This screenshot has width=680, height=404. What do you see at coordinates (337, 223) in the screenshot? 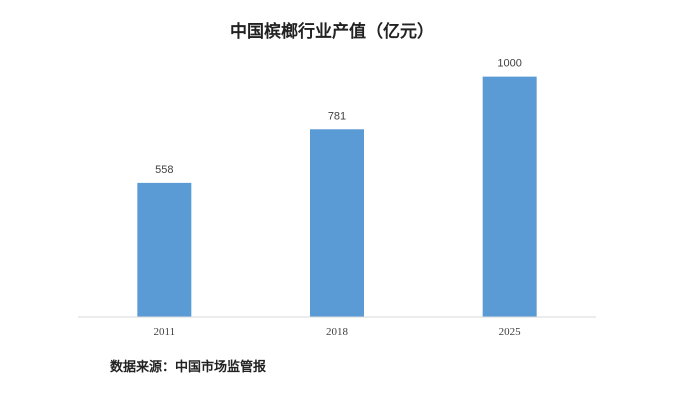
I see `bar-2018` at bounding box center [337, 223].